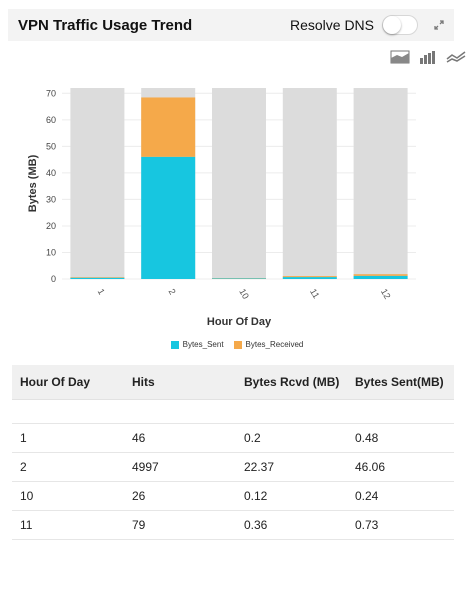 The image size is (474, 591). Describe the element at coordinates (386, 294) in the screenshot. I see `x-tick-label: 12` at that location.